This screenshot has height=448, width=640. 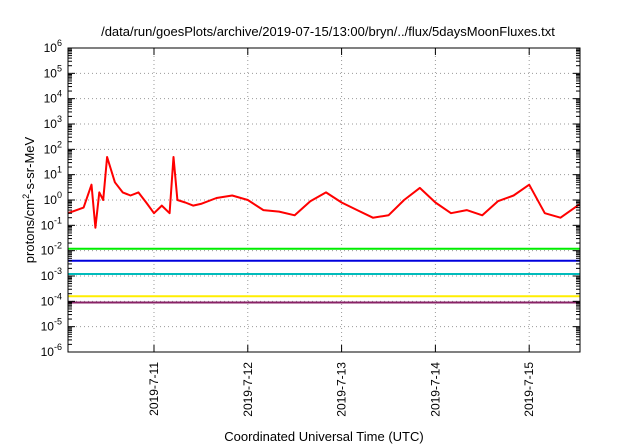 I want to click on y-tick-label: 10⁶, so click(x=53, y=46).